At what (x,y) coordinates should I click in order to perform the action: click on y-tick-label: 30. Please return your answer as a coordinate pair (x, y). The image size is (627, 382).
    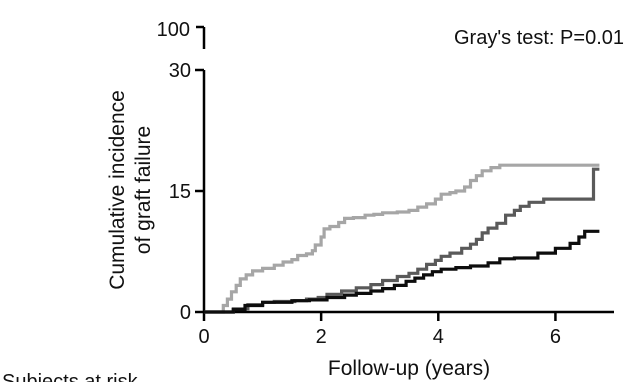
    Looking at the image, I should click on (180, 71).